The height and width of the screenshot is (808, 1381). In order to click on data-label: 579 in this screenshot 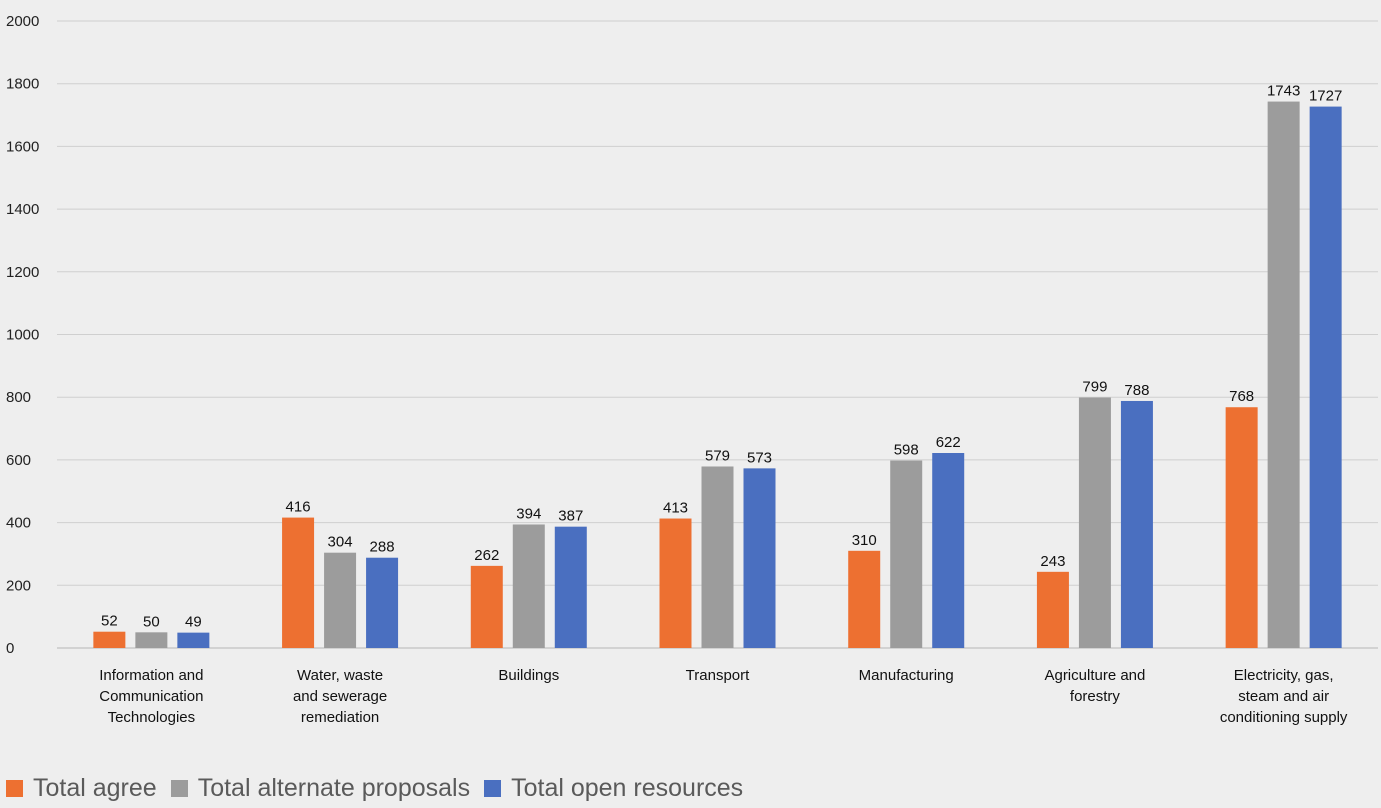, I will do `click(717, 455)`.